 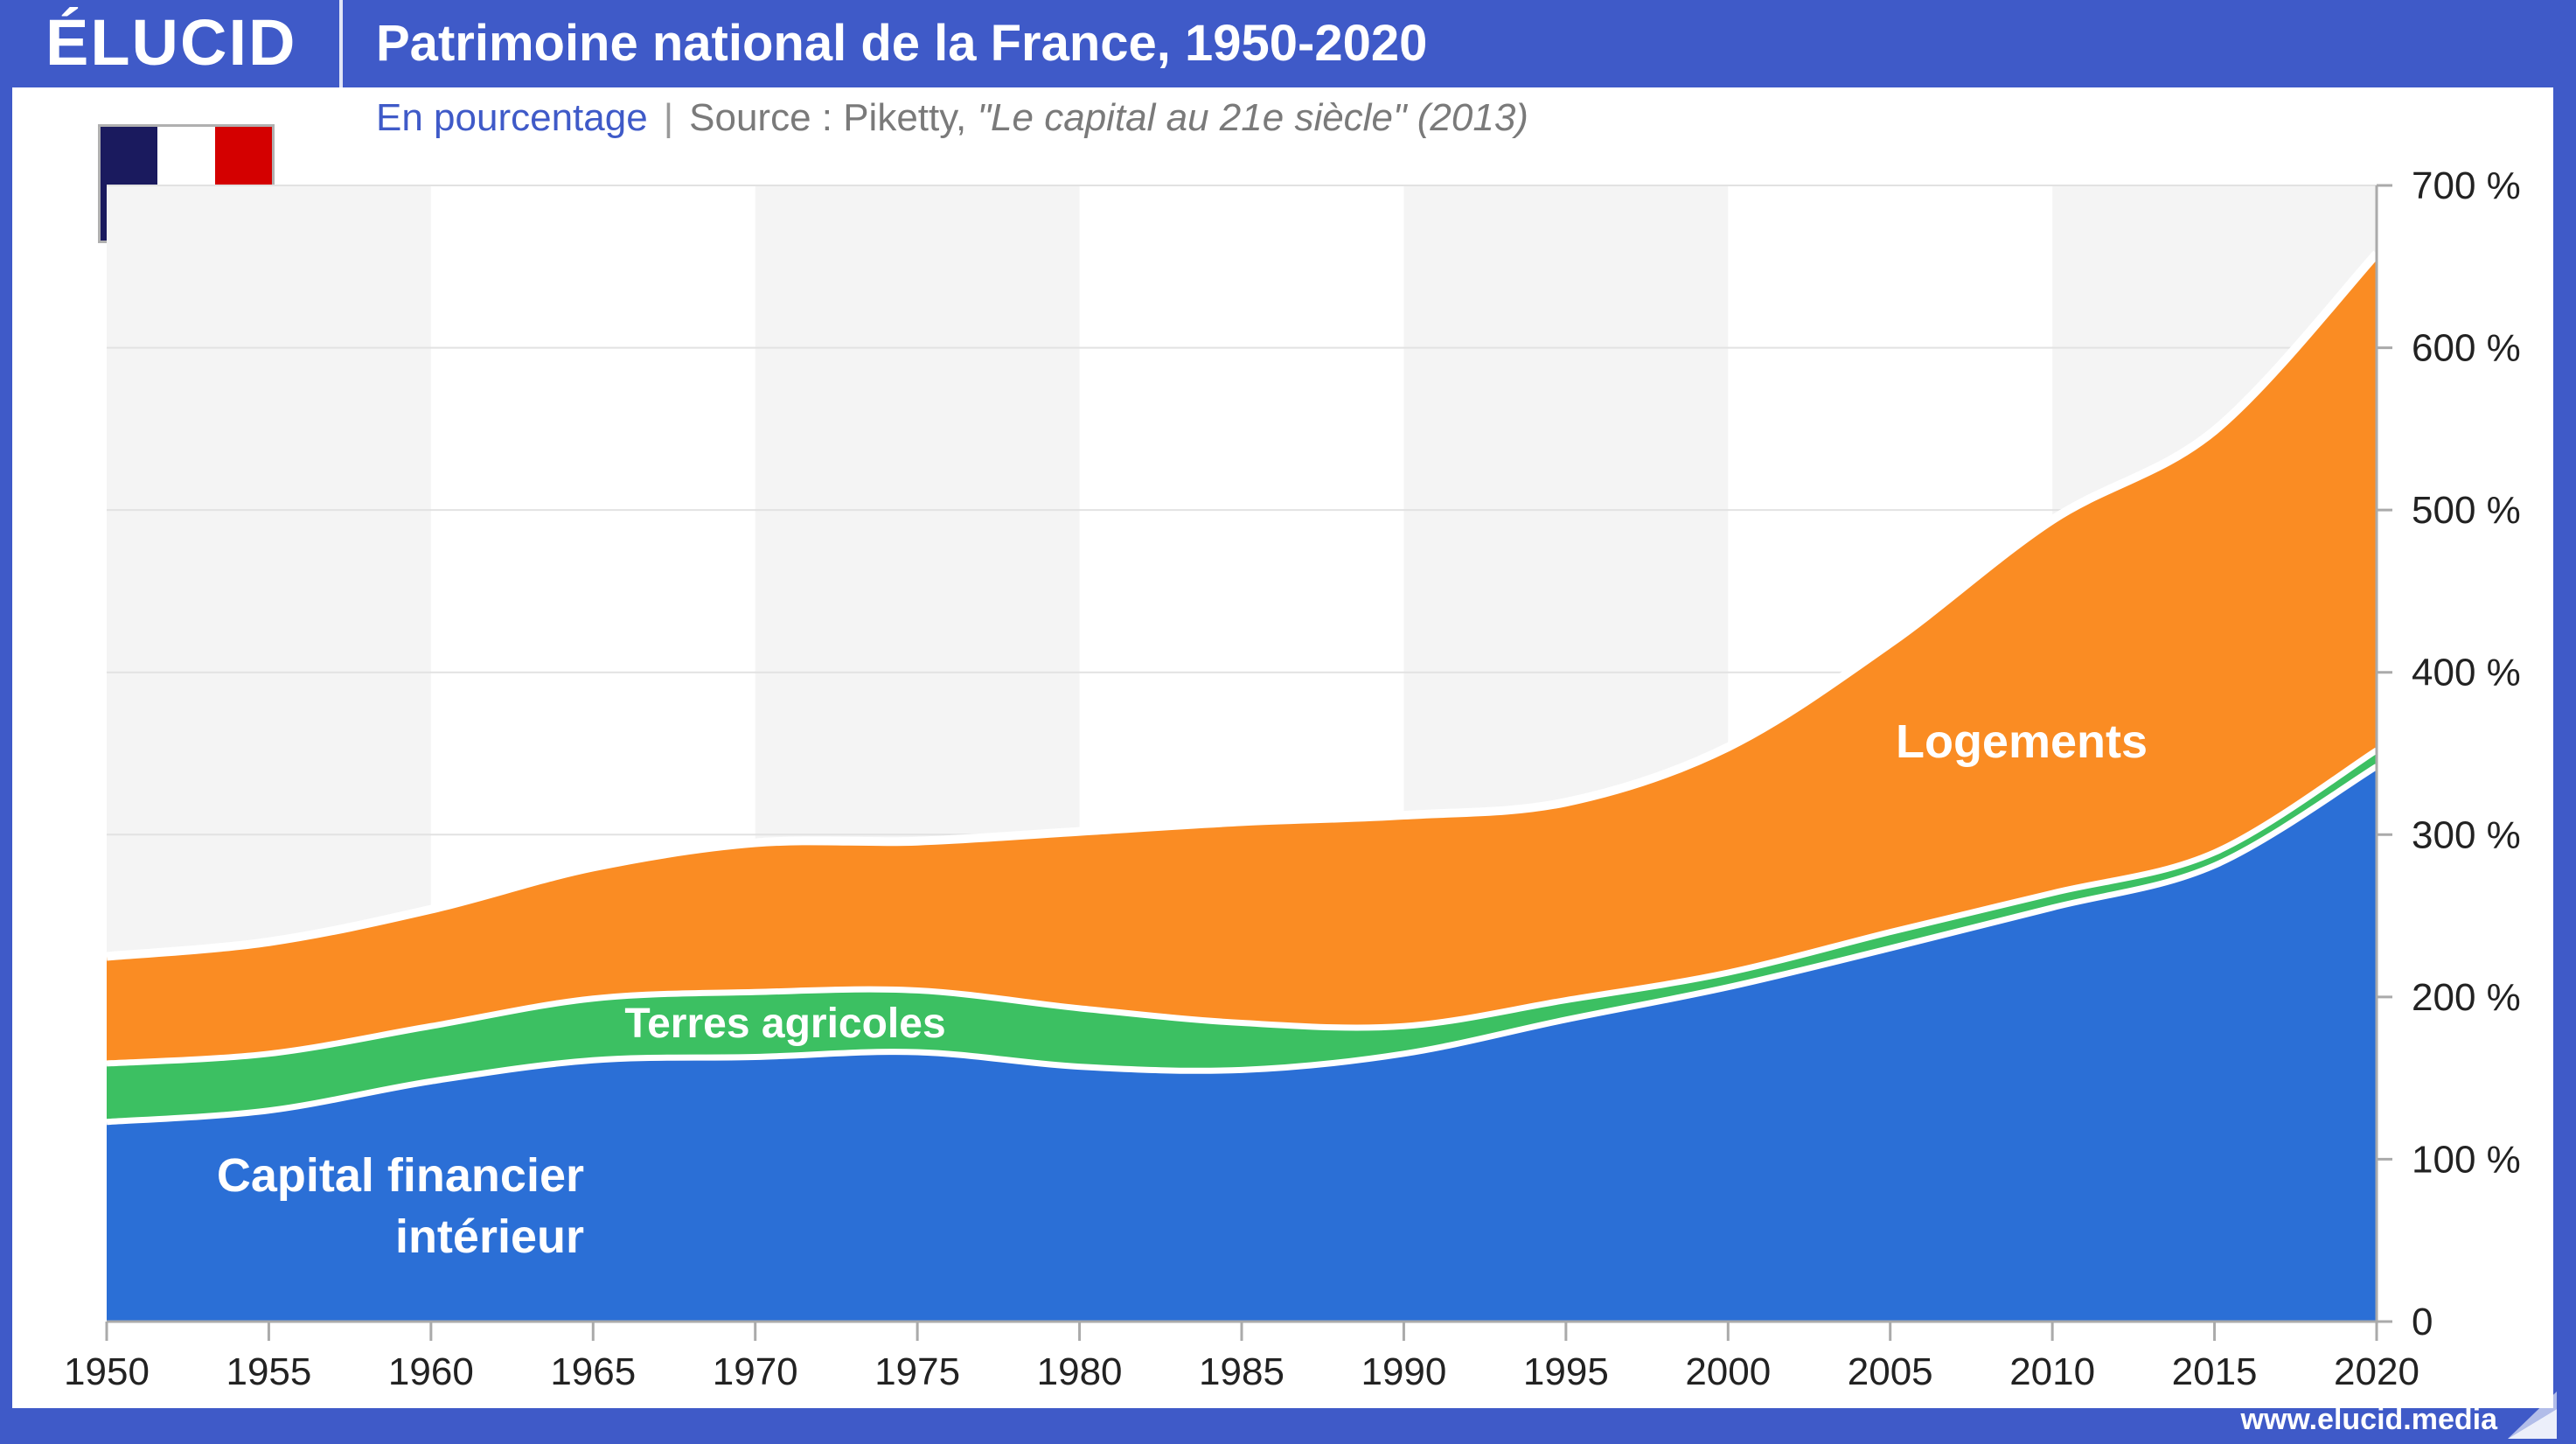 What do you see at coordinates (2368, 1419) in the screenshot?
I see `footer-url: www.elucid.media` at bounding box center [2368, 1419].